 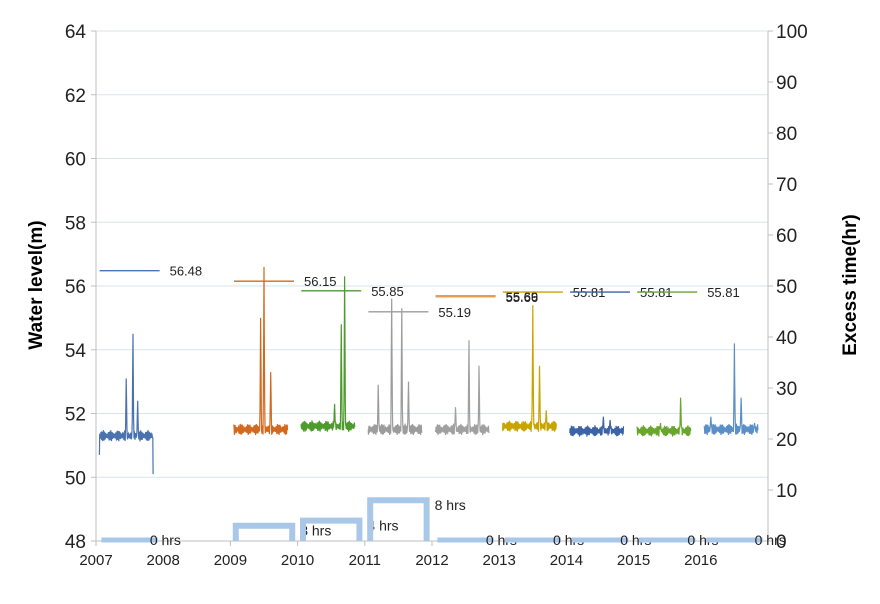 I want to click on y-tick-label: 54, so click(x=76, y=351).